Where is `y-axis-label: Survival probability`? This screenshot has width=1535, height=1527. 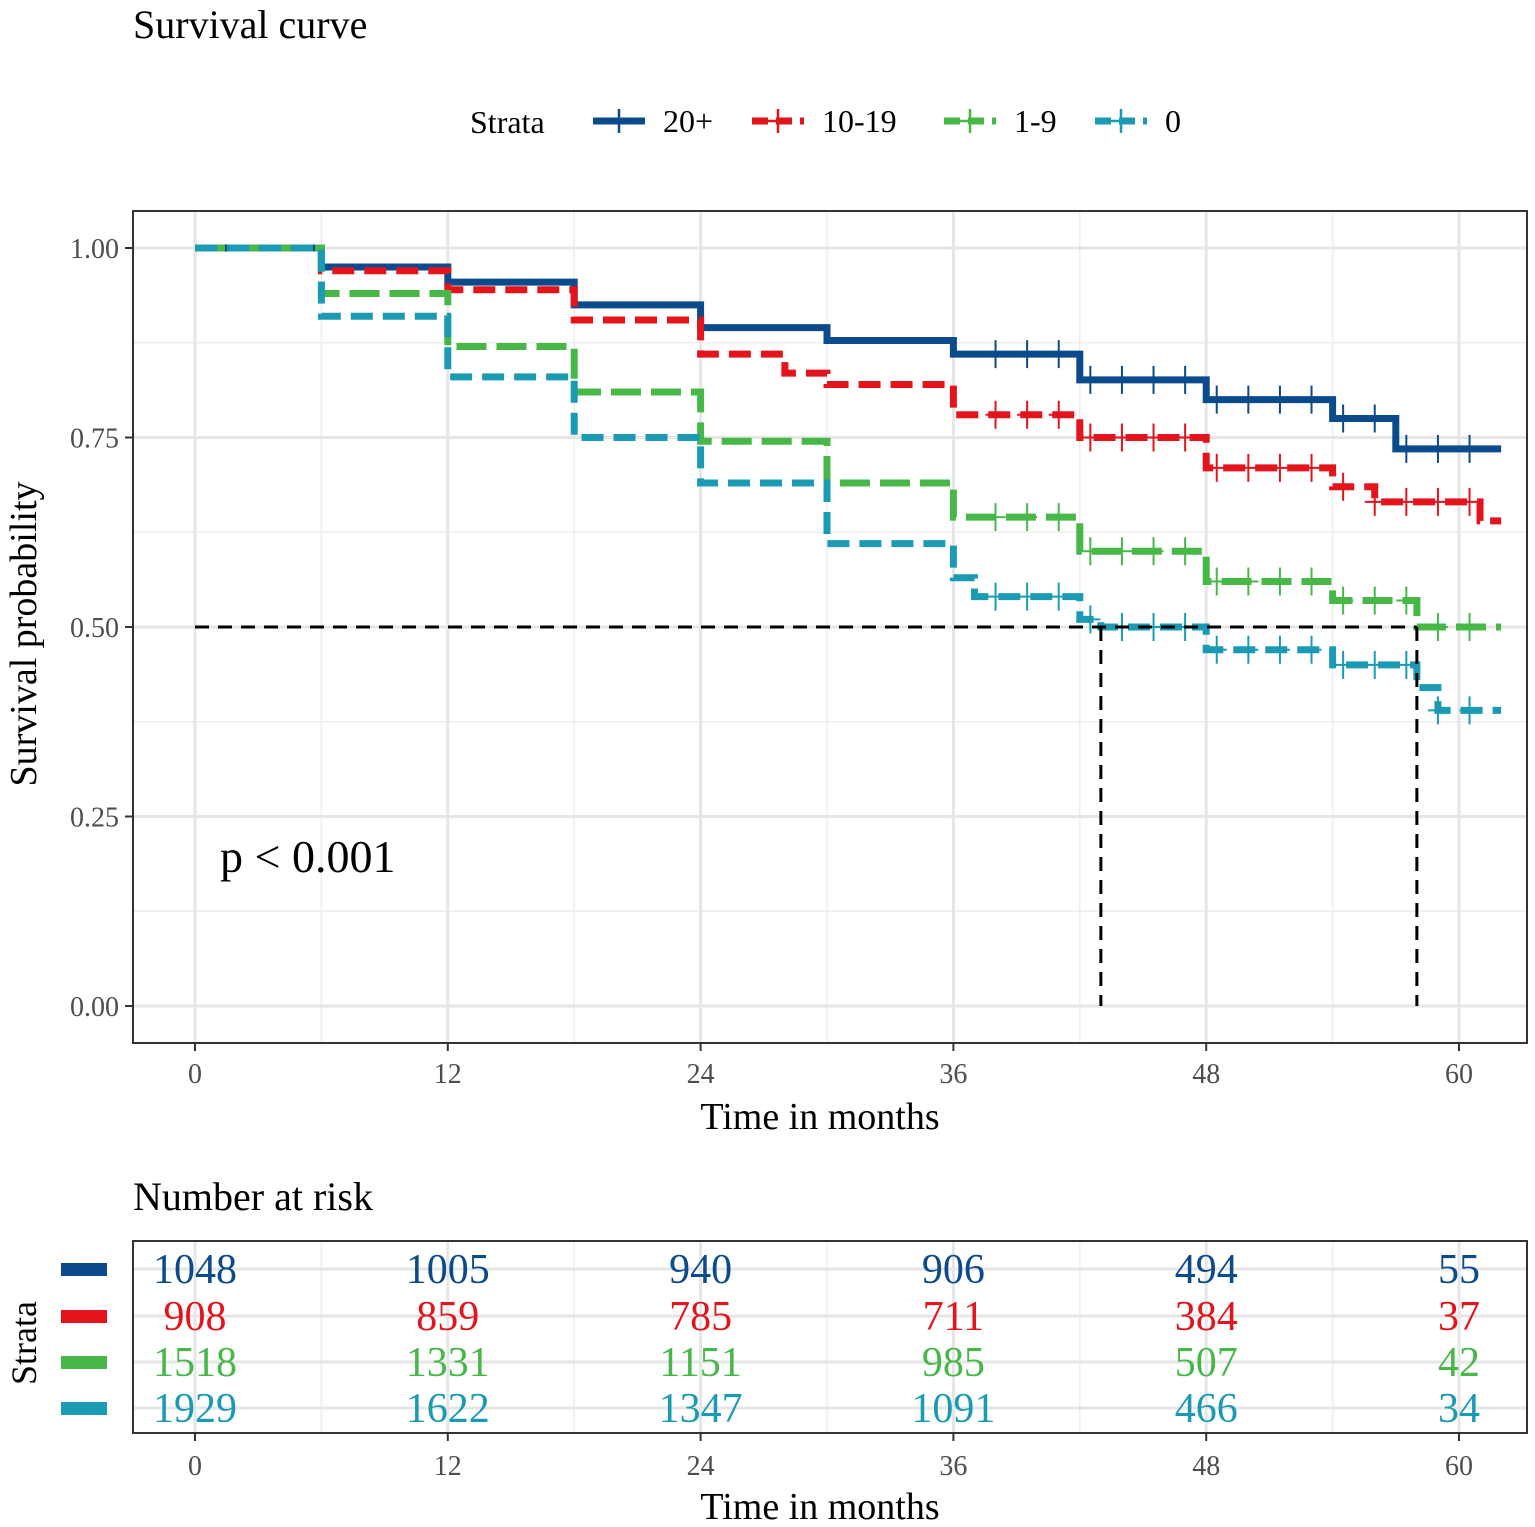
y-axis-label: Survival probability is located at coordinates (24, 633).